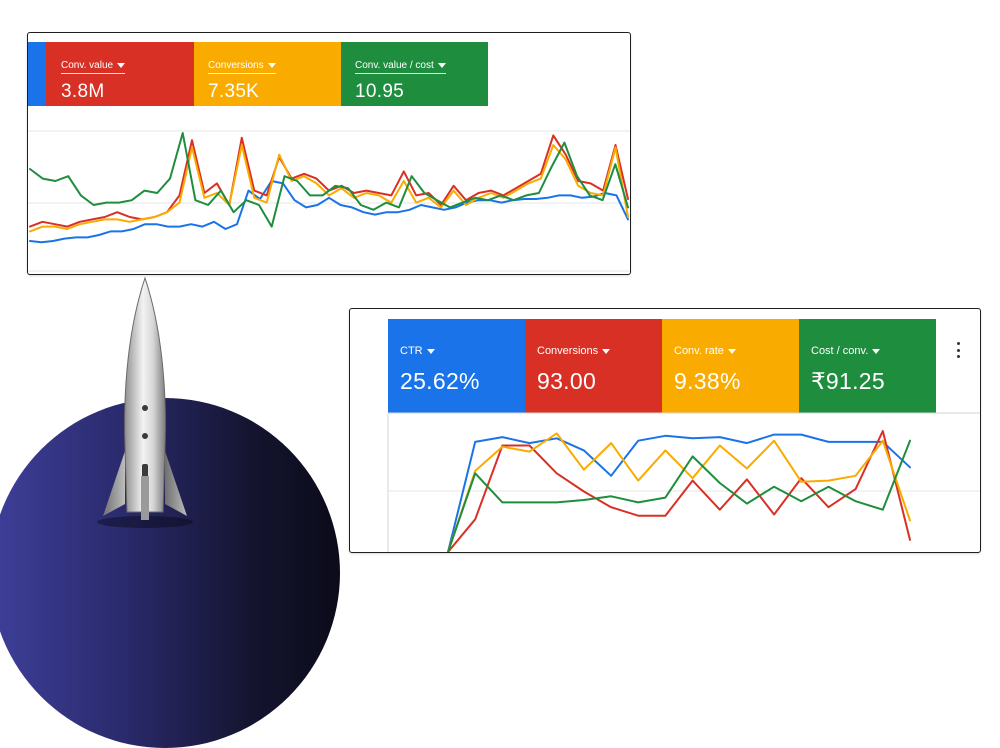 Image resolution: width=1000 pixels, height=748 pixels. What do you see at coordinates (593, 366) in the screenshot?
I see `metric-tile-conversions: Conversions 93.00` at bounding box center [593, 366].